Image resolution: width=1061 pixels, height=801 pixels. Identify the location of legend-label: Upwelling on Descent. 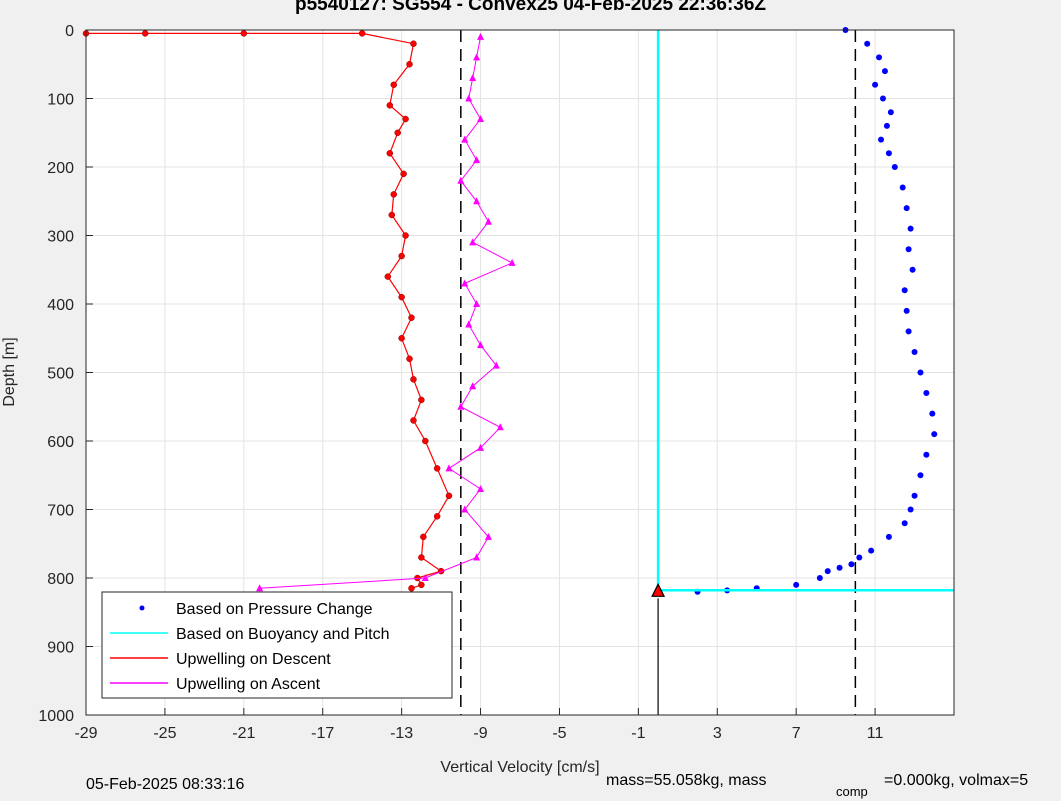
(253, 659).